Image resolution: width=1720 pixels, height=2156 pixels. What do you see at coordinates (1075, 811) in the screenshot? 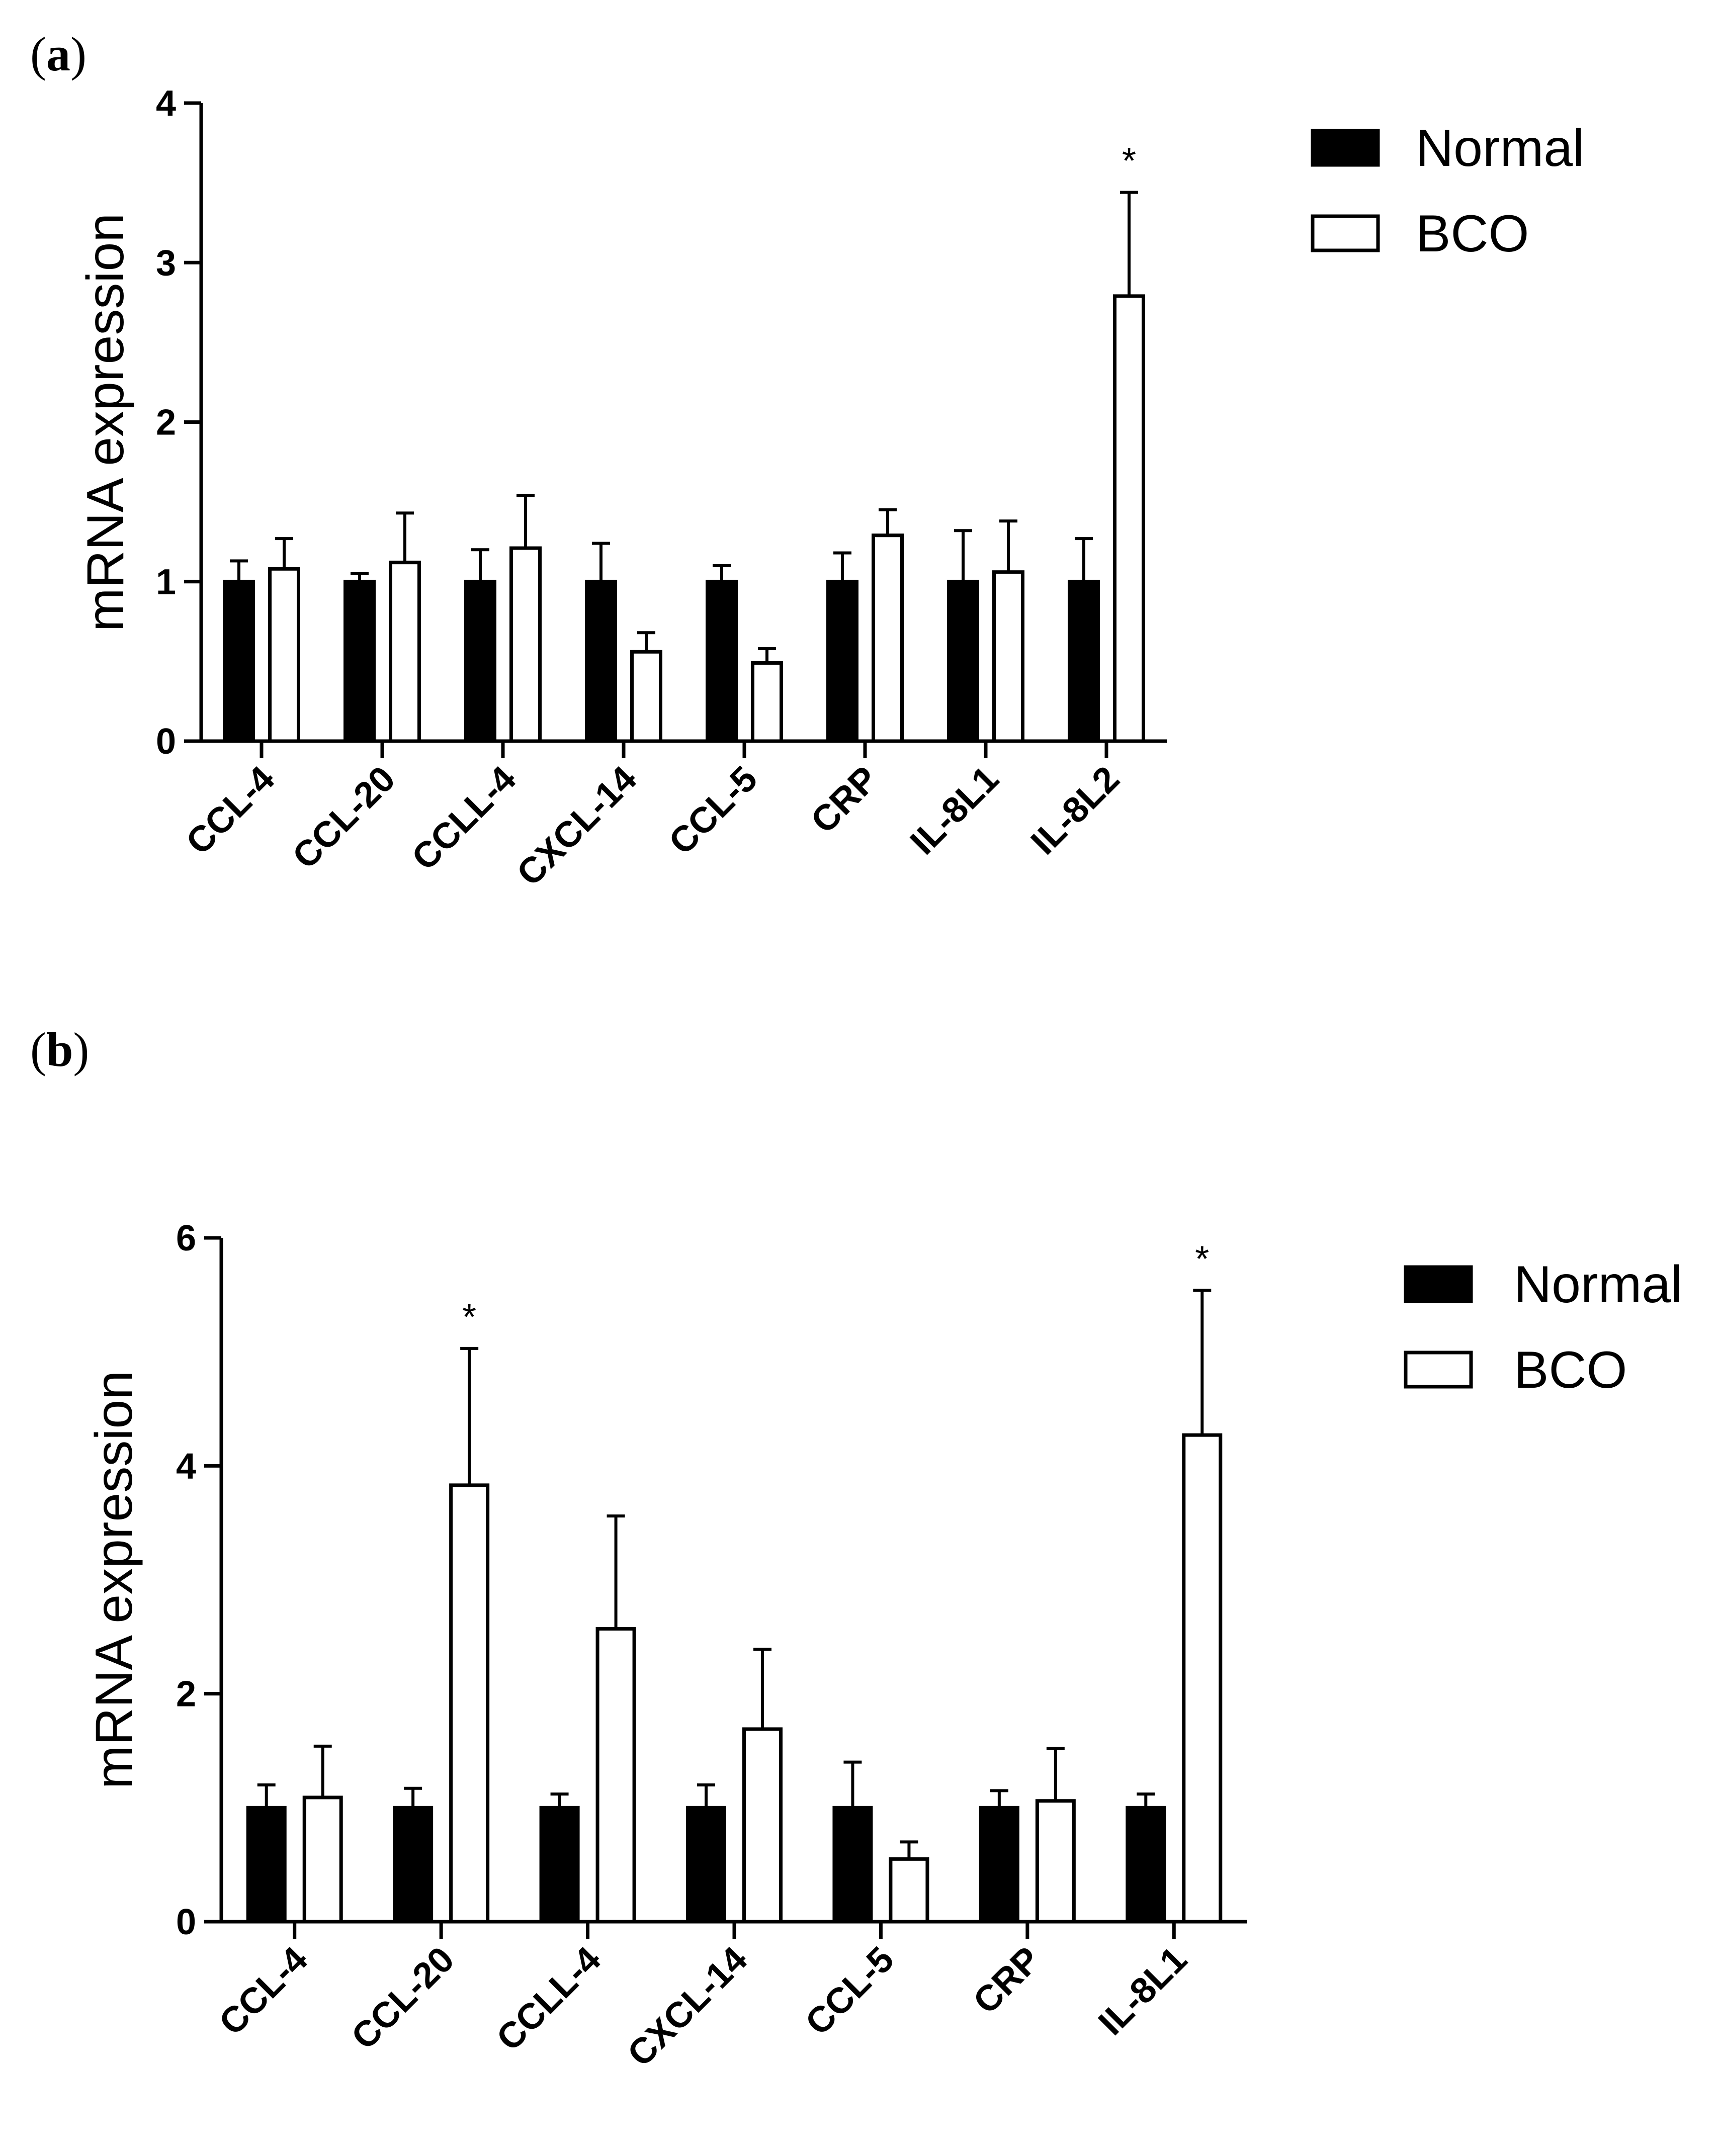
I see `x-tick-label: IL-8L2` at bounding box center [1075, 811].